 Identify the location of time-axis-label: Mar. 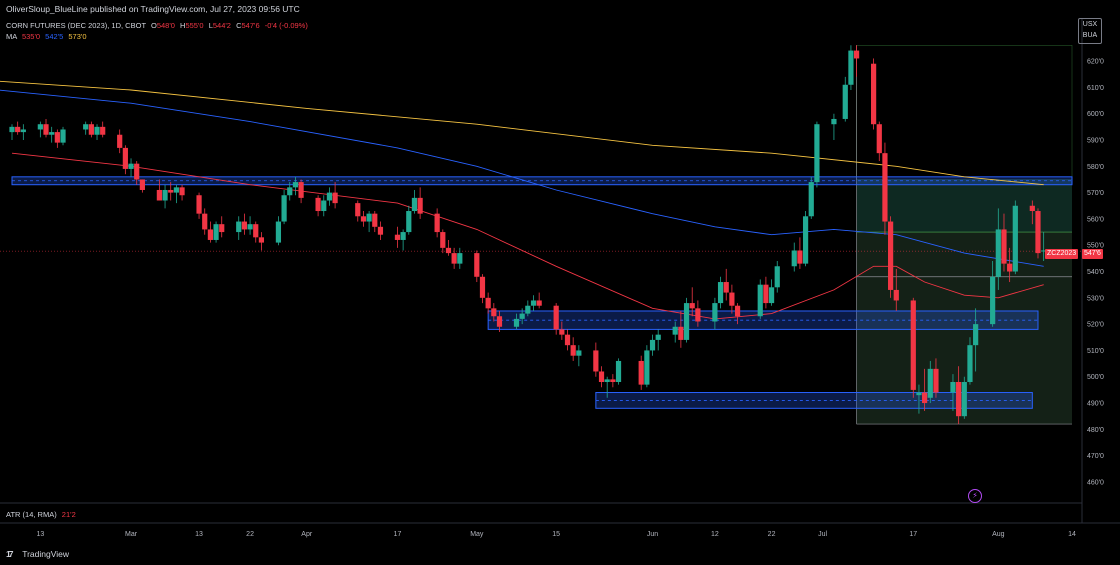
(131, 534).